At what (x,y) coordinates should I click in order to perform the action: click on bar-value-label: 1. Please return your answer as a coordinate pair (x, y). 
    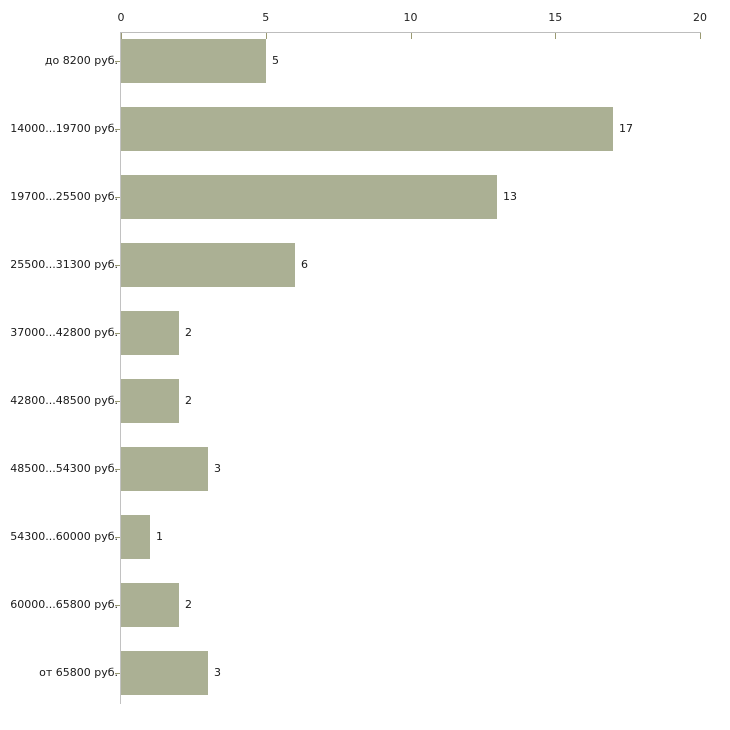
    Looking at the image, I should click on (159, 536).